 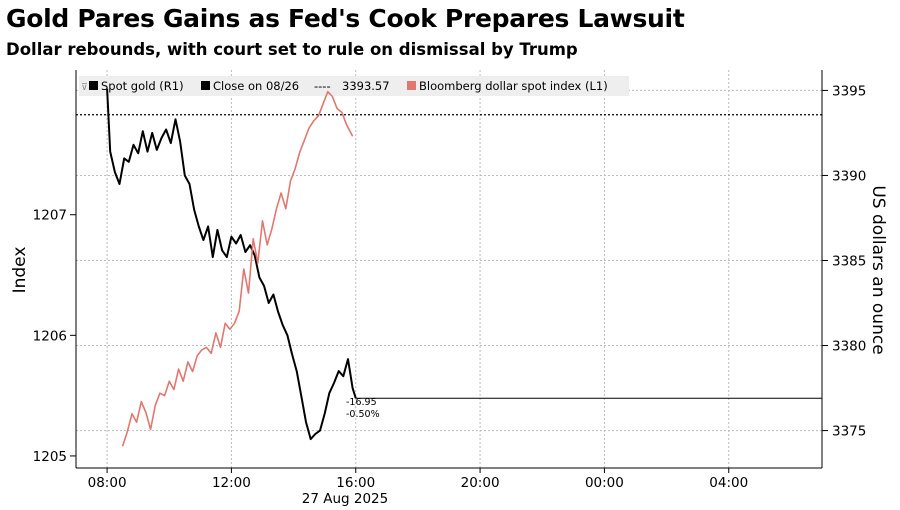 I want to click on legend-close-value: 3393.57, so click(x=366, y=86).